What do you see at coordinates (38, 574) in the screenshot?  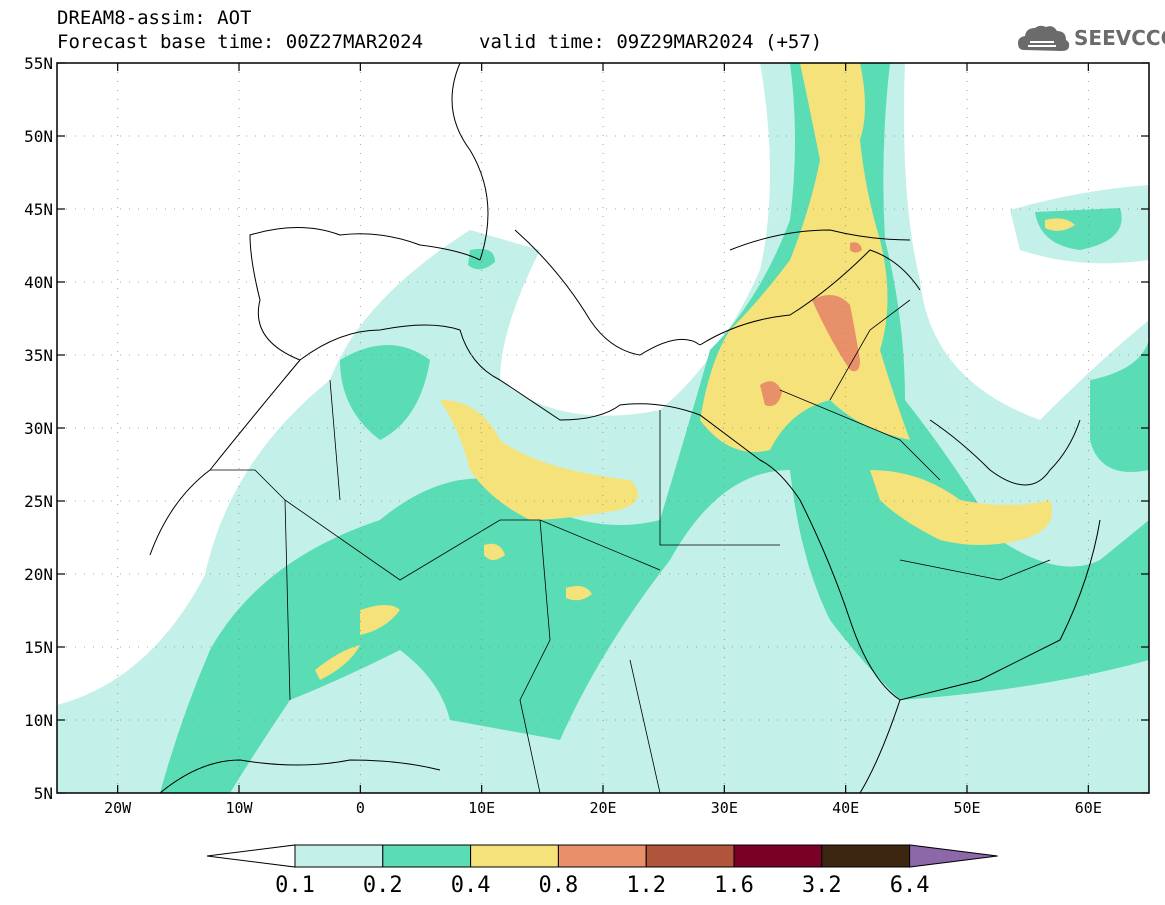 I see `lat-label: 20N` at bounding box center [38, 574].